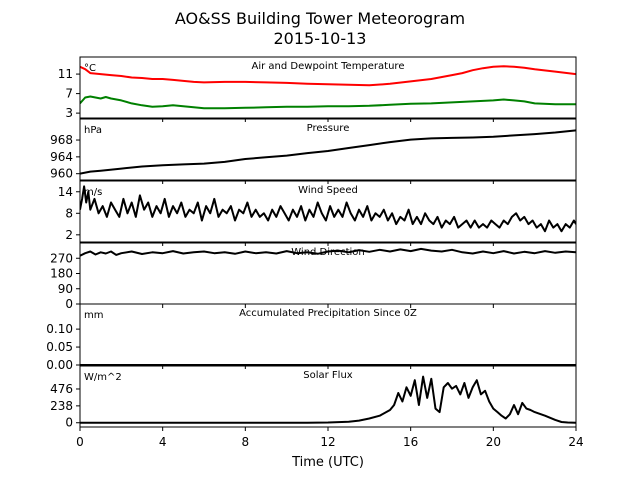 This screenshot has width=640, height=480. I want to click on y-tick-label: 0.10, so click(59, 329).